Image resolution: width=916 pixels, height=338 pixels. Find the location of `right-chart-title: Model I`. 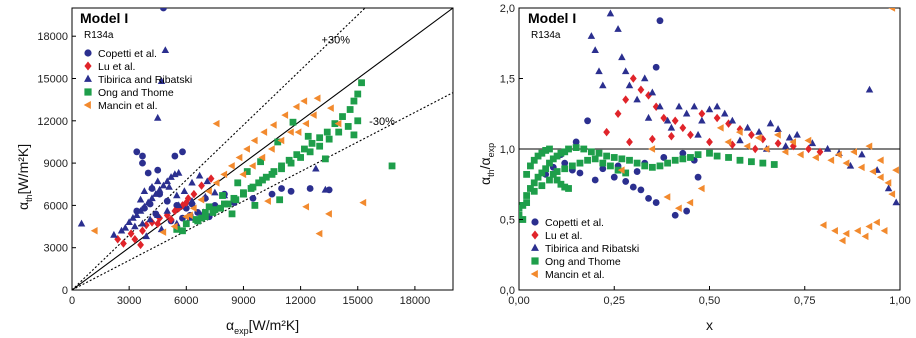

right-chart-title: Model I is located at coordinates (552, 18).